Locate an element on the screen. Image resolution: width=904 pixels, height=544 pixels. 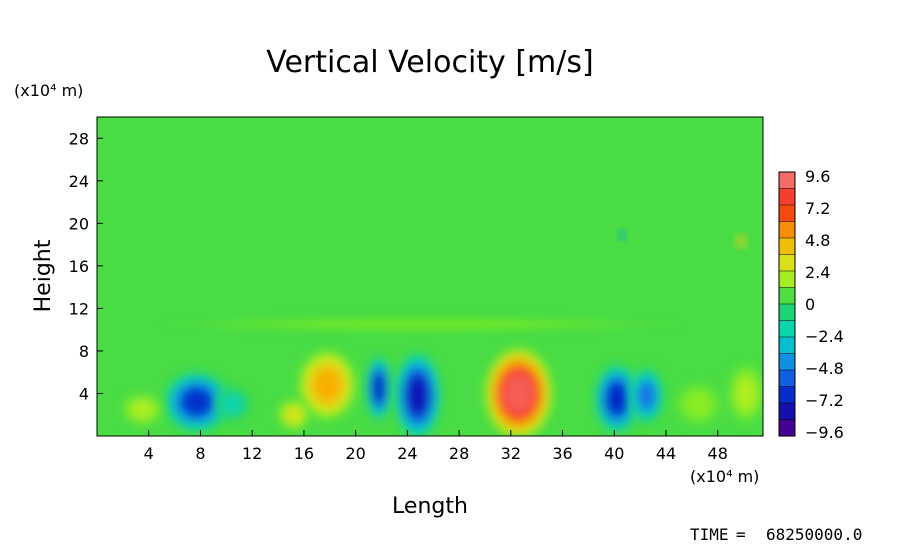
colorbar-frame is located at coordinates (787, 304).